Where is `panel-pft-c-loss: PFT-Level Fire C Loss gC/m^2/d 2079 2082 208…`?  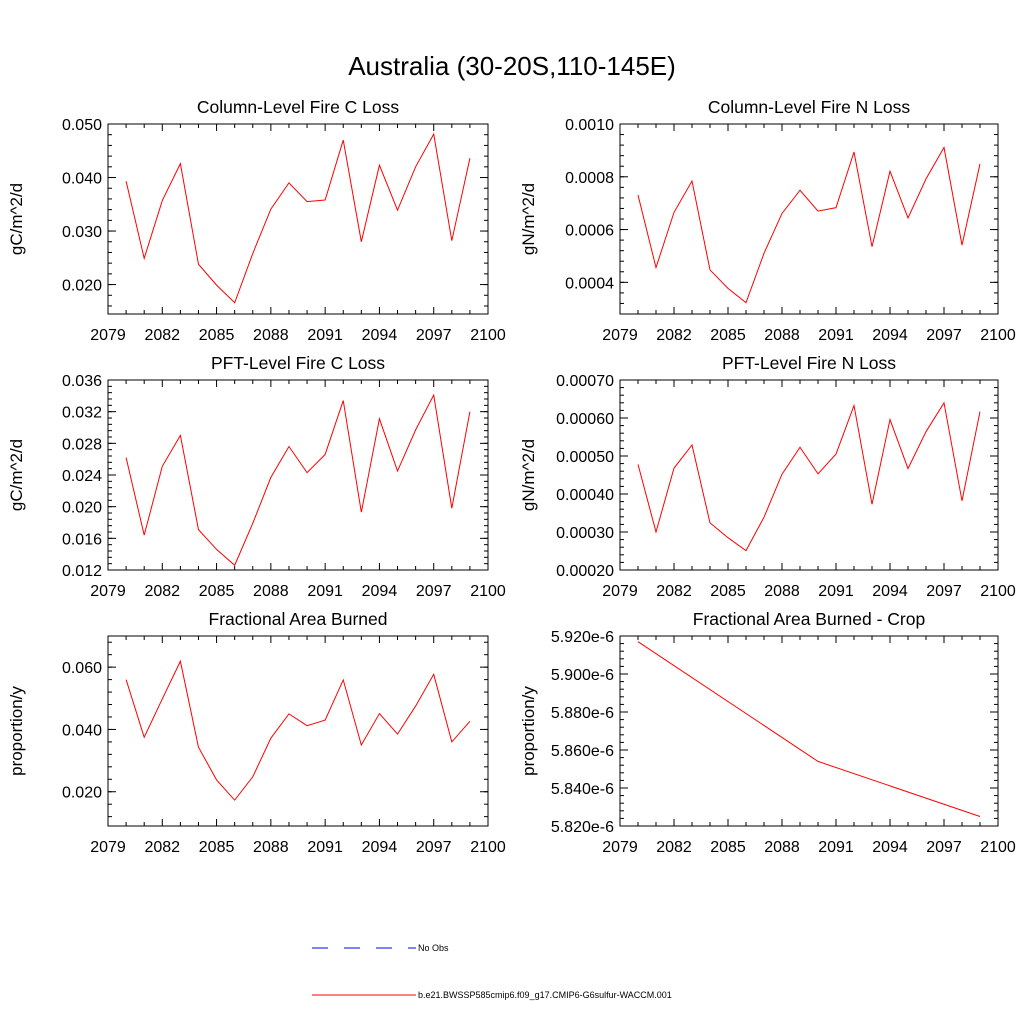
panel-pft-c-loss: PFT-Level Fire C Loss gC/m^2/d 2079 2082 208… is located at coordinates (256, 476).